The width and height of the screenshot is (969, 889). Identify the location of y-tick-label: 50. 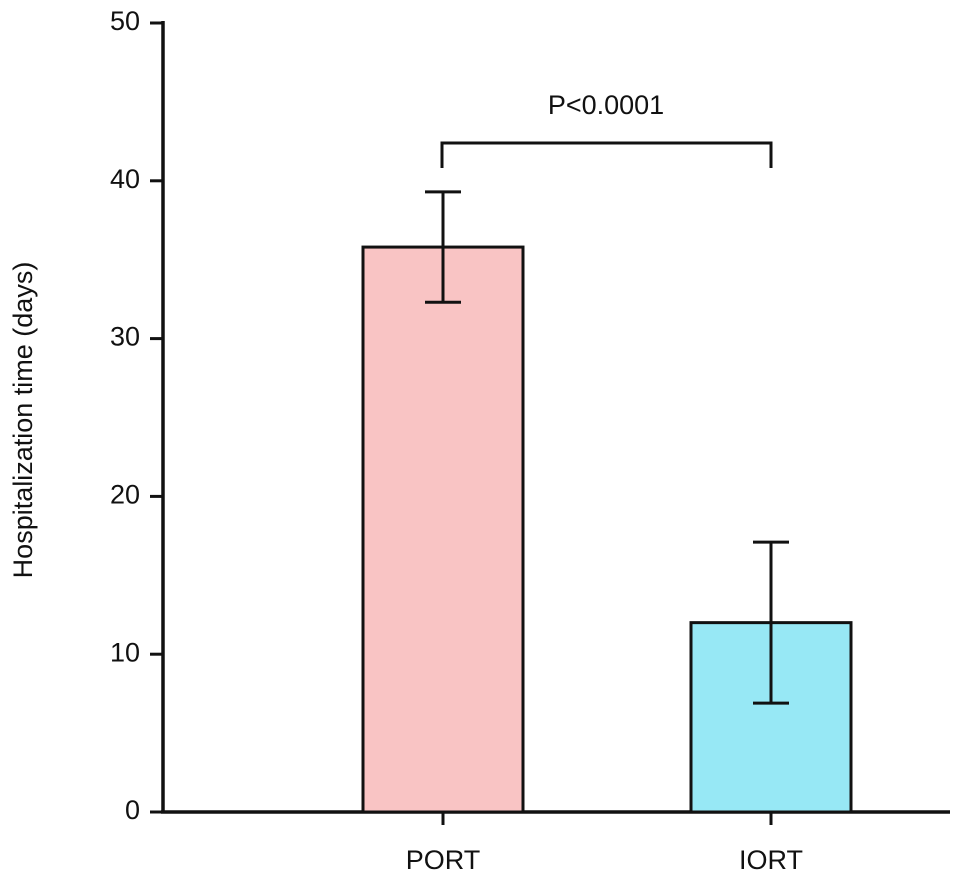
(125, 21).